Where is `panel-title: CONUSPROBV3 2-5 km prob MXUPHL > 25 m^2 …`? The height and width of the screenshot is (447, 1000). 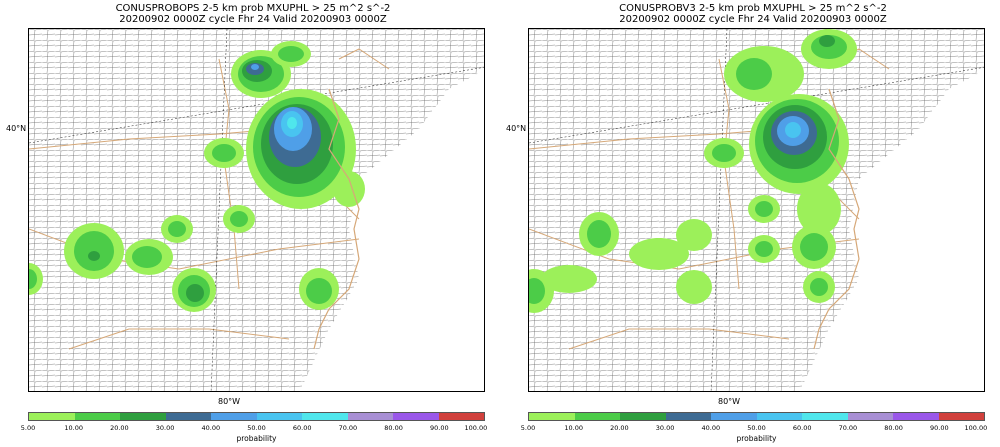
panel-title: CONUSPROBV3 2-5 km prob MXUPHL > 25 m^2 … is located at coordinates (753, 8).